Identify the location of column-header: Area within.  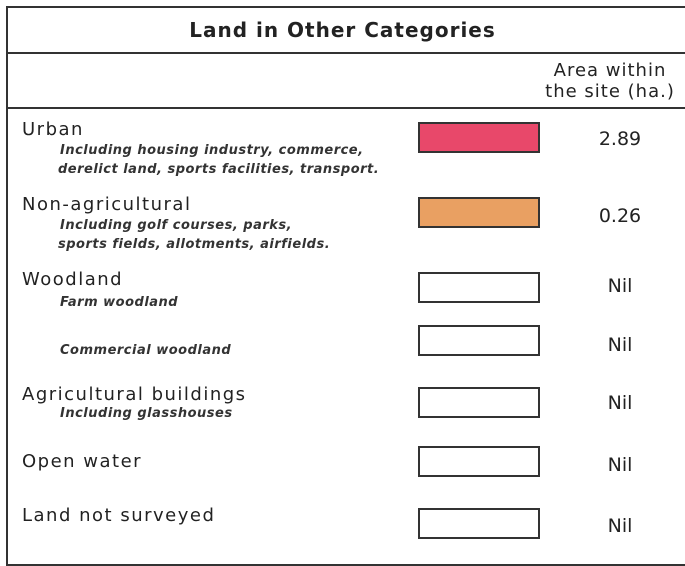
(610, 70).